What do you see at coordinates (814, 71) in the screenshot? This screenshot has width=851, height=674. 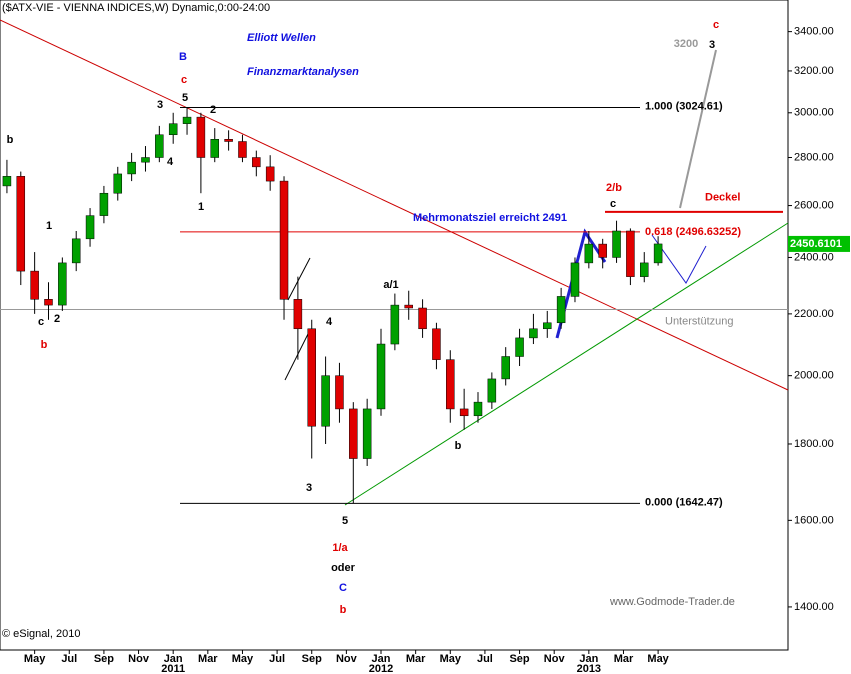 I see `y-tick-label: 3200.00` at bounding box center [814, 71].